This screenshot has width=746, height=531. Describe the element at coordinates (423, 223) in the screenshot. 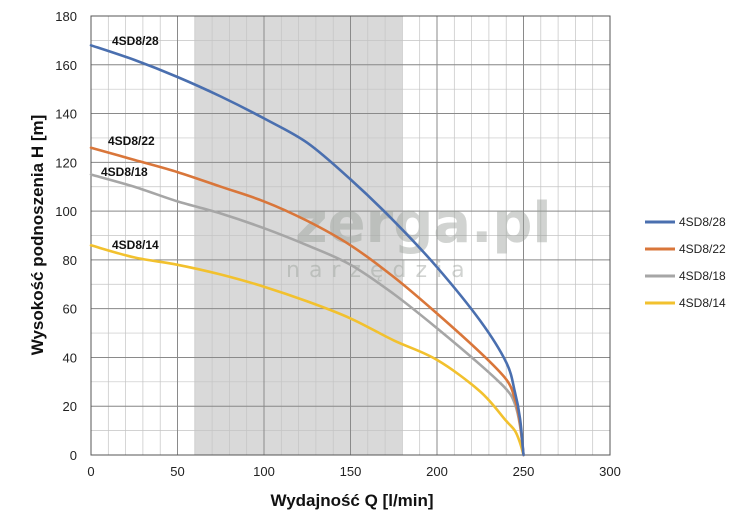

I see `watermark-brand: zerga.pl` at that location.